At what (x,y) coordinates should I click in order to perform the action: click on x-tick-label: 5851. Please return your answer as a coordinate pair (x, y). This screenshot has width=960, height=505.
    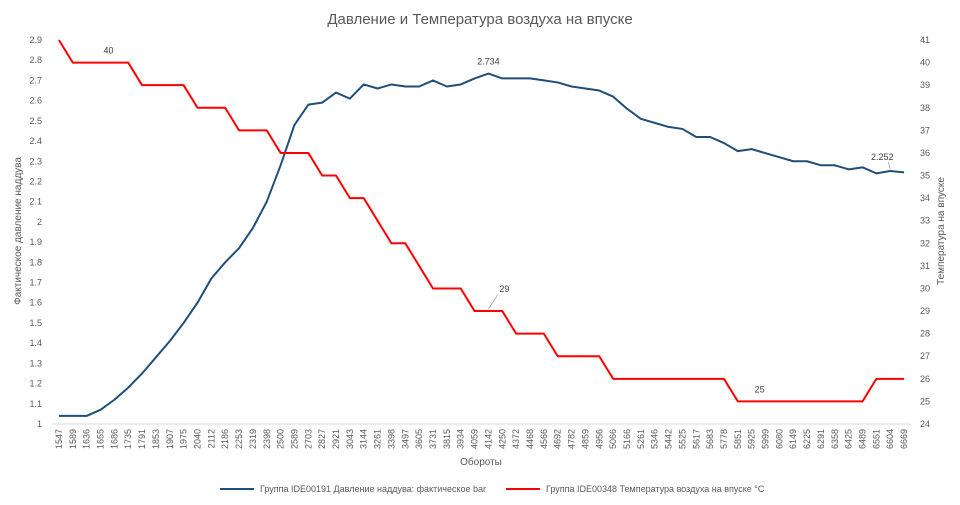
    Looking at the image, I should click on (738, 439).